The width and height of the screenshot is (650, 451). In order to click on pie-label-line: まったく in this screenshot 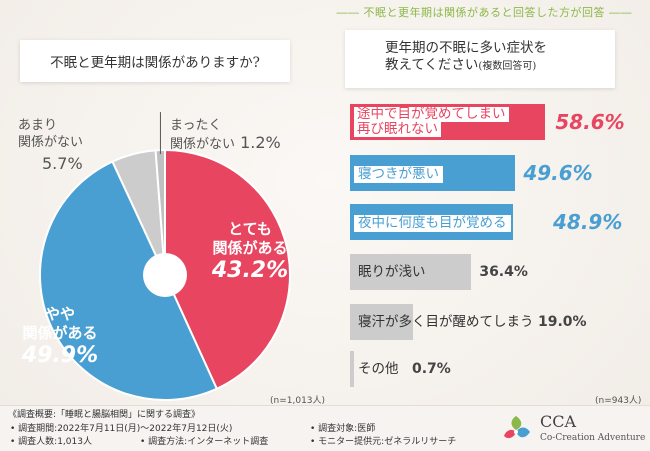, I will do `click(196, 125)`.